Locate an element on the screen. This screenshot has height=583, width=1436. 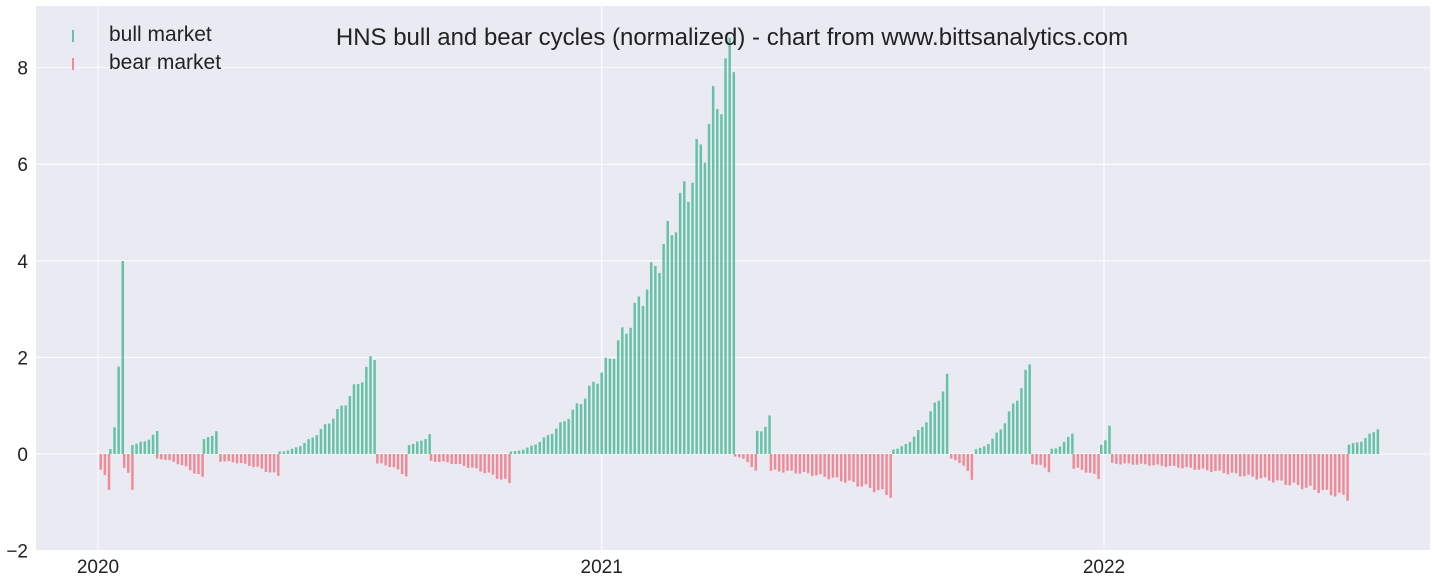
legend-label-bull: bull market is located at coordinates (160, 34).